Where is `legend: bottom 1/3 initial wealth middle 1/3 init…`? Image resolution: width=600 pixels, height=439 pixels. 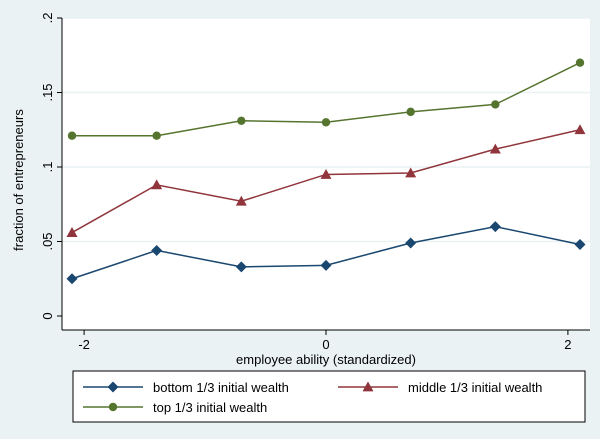
legend: bottom 1/3 initial wealth middle 1/3 init… is located at coordinates (329, 396).